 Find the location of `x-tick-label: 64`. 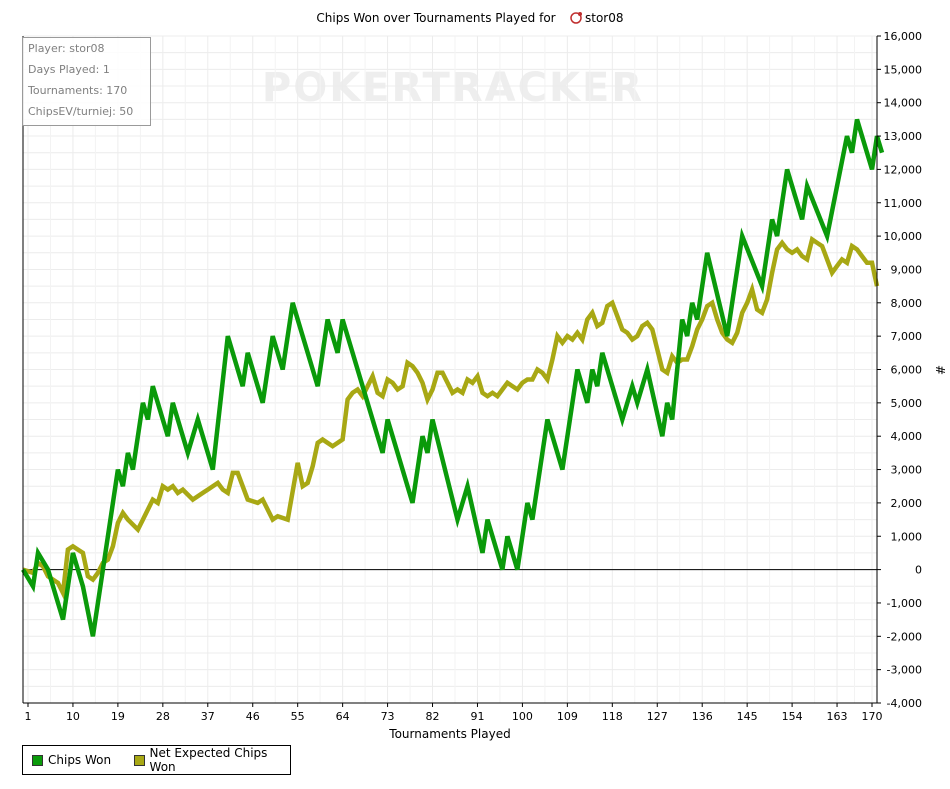

x-tick-label: 64 is located at coordinates (343, 716).